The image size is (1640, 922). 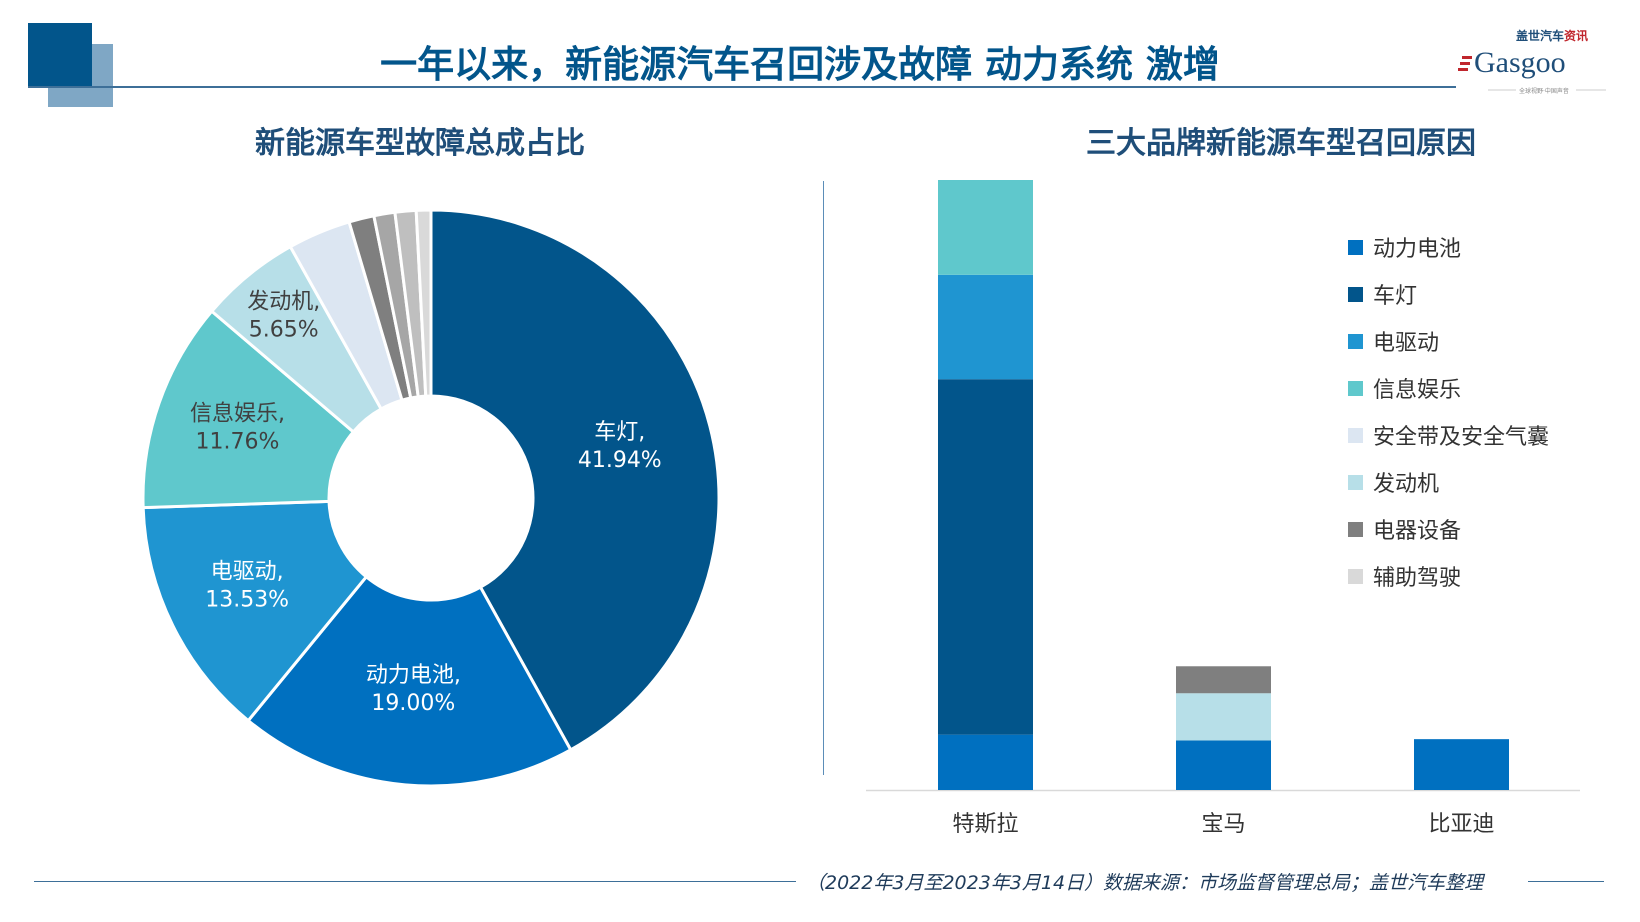 I want to click on page-title: 一年以来，新能源汽车召回涉及故障 动力系统 激增, so click(x=800, y=64).